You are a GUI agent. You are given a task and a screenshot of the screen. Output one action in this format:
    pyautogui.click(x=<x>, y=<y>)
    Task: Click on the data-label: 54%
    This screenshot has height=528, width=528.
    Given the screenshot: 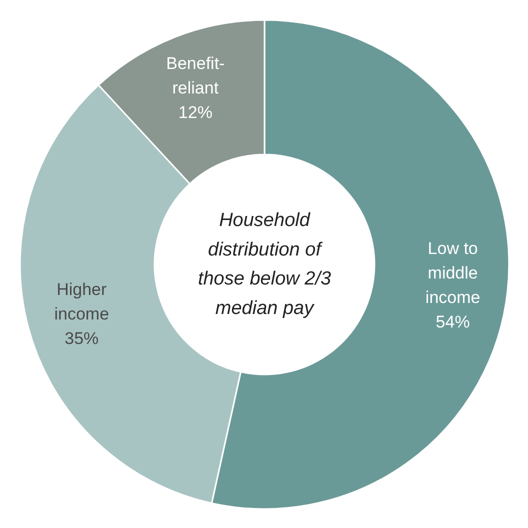 What is the action you would take?
    pyautogui.click(x=453, y=322)
    